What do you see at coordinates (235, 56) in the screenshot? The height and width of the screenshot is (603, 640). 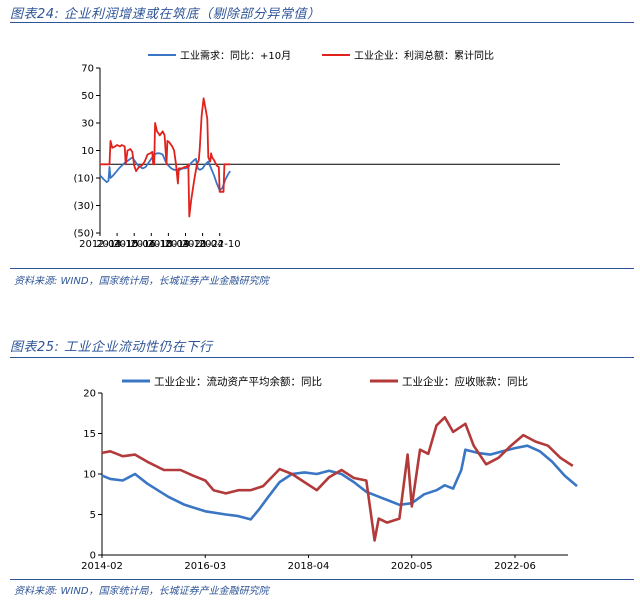 I see `legend-label-1: 工业需求：同比：+10月` at bounding box center [235, 56].